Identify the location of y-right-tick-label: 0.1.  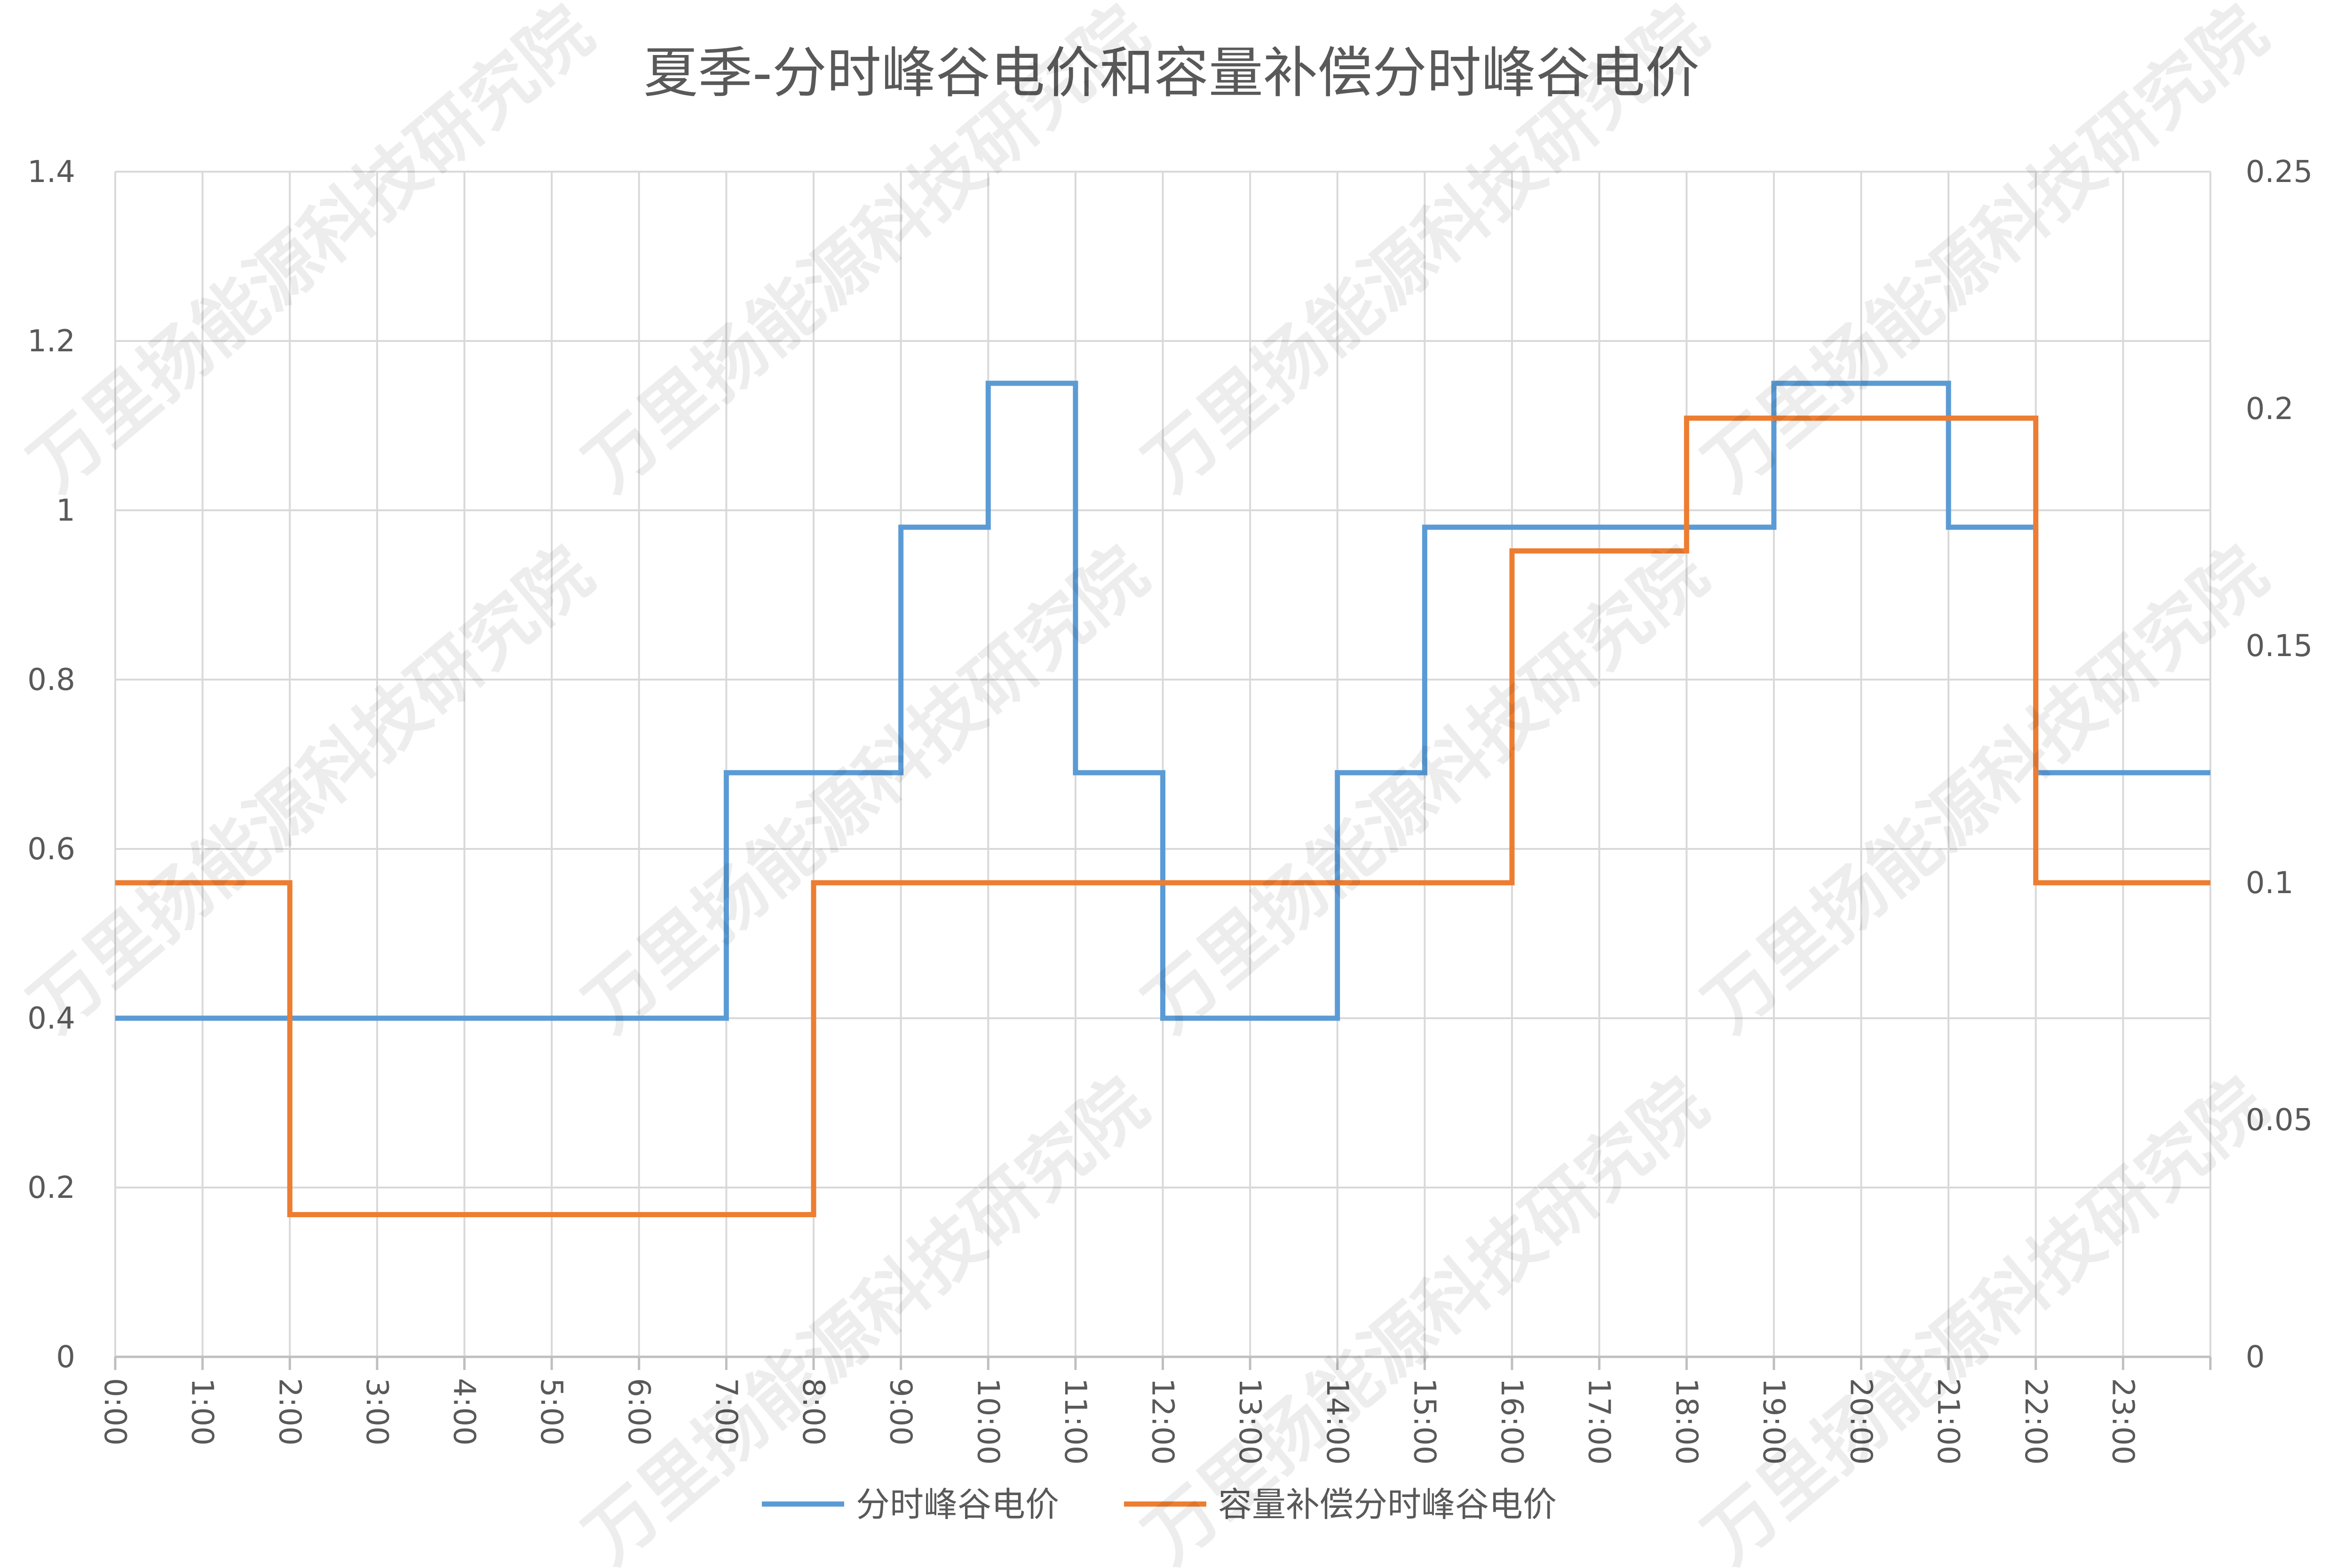
(2270, 883).